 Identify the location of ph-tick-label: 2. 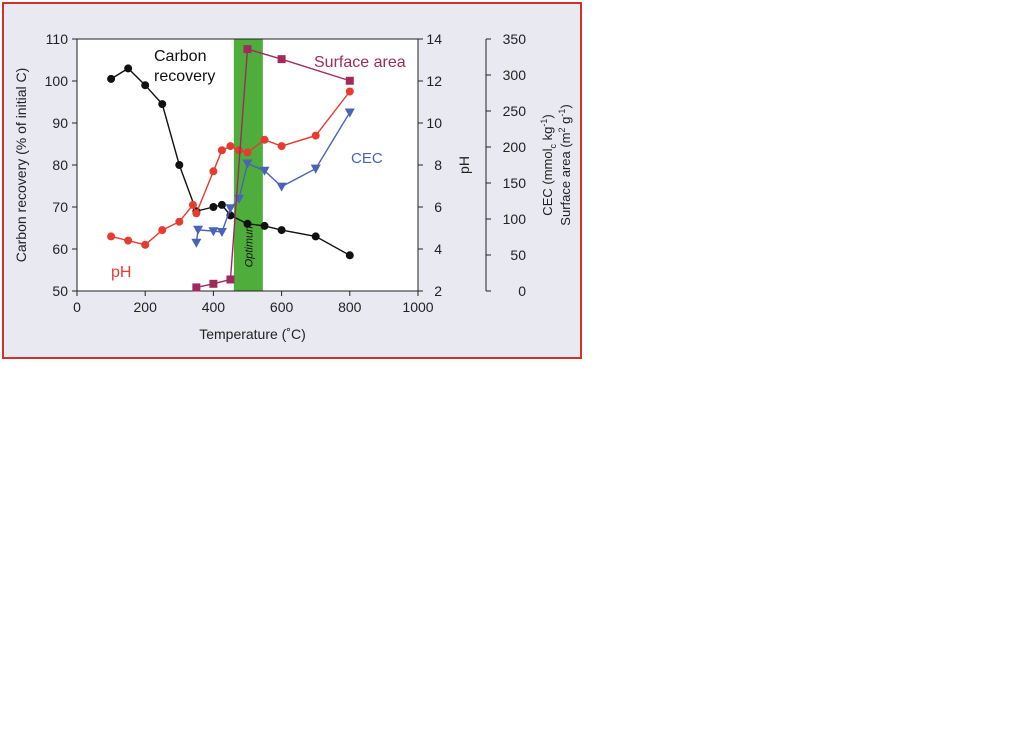
(438, 291).